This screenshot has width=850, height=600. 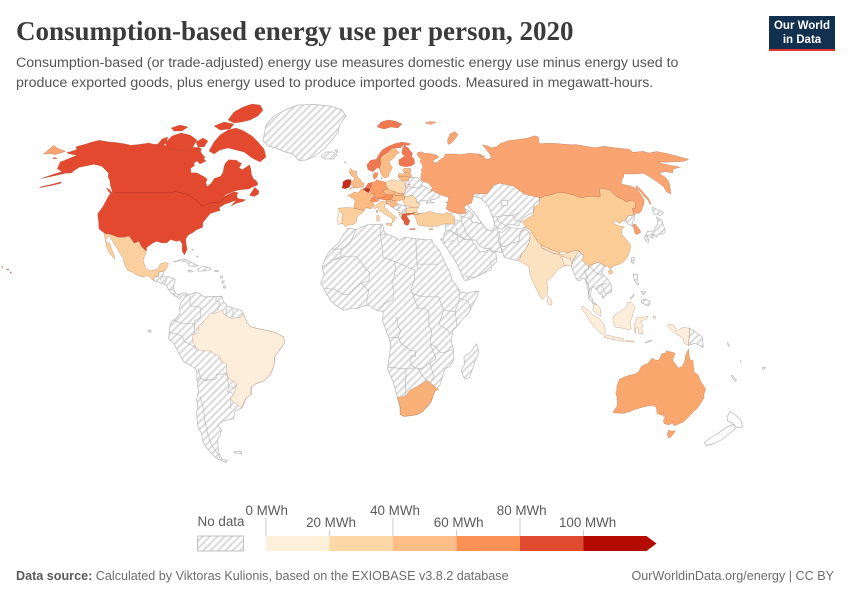 I want to click on svg-text: 80 MWh, so click(x=522, y=510).